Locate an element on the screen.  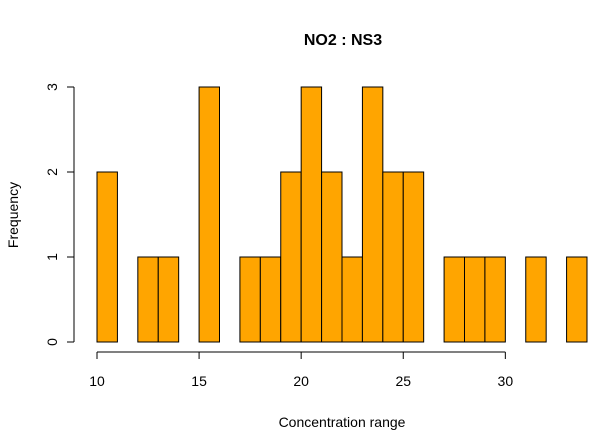
y-tick-label: 0 is located at coordinates (52, 342).